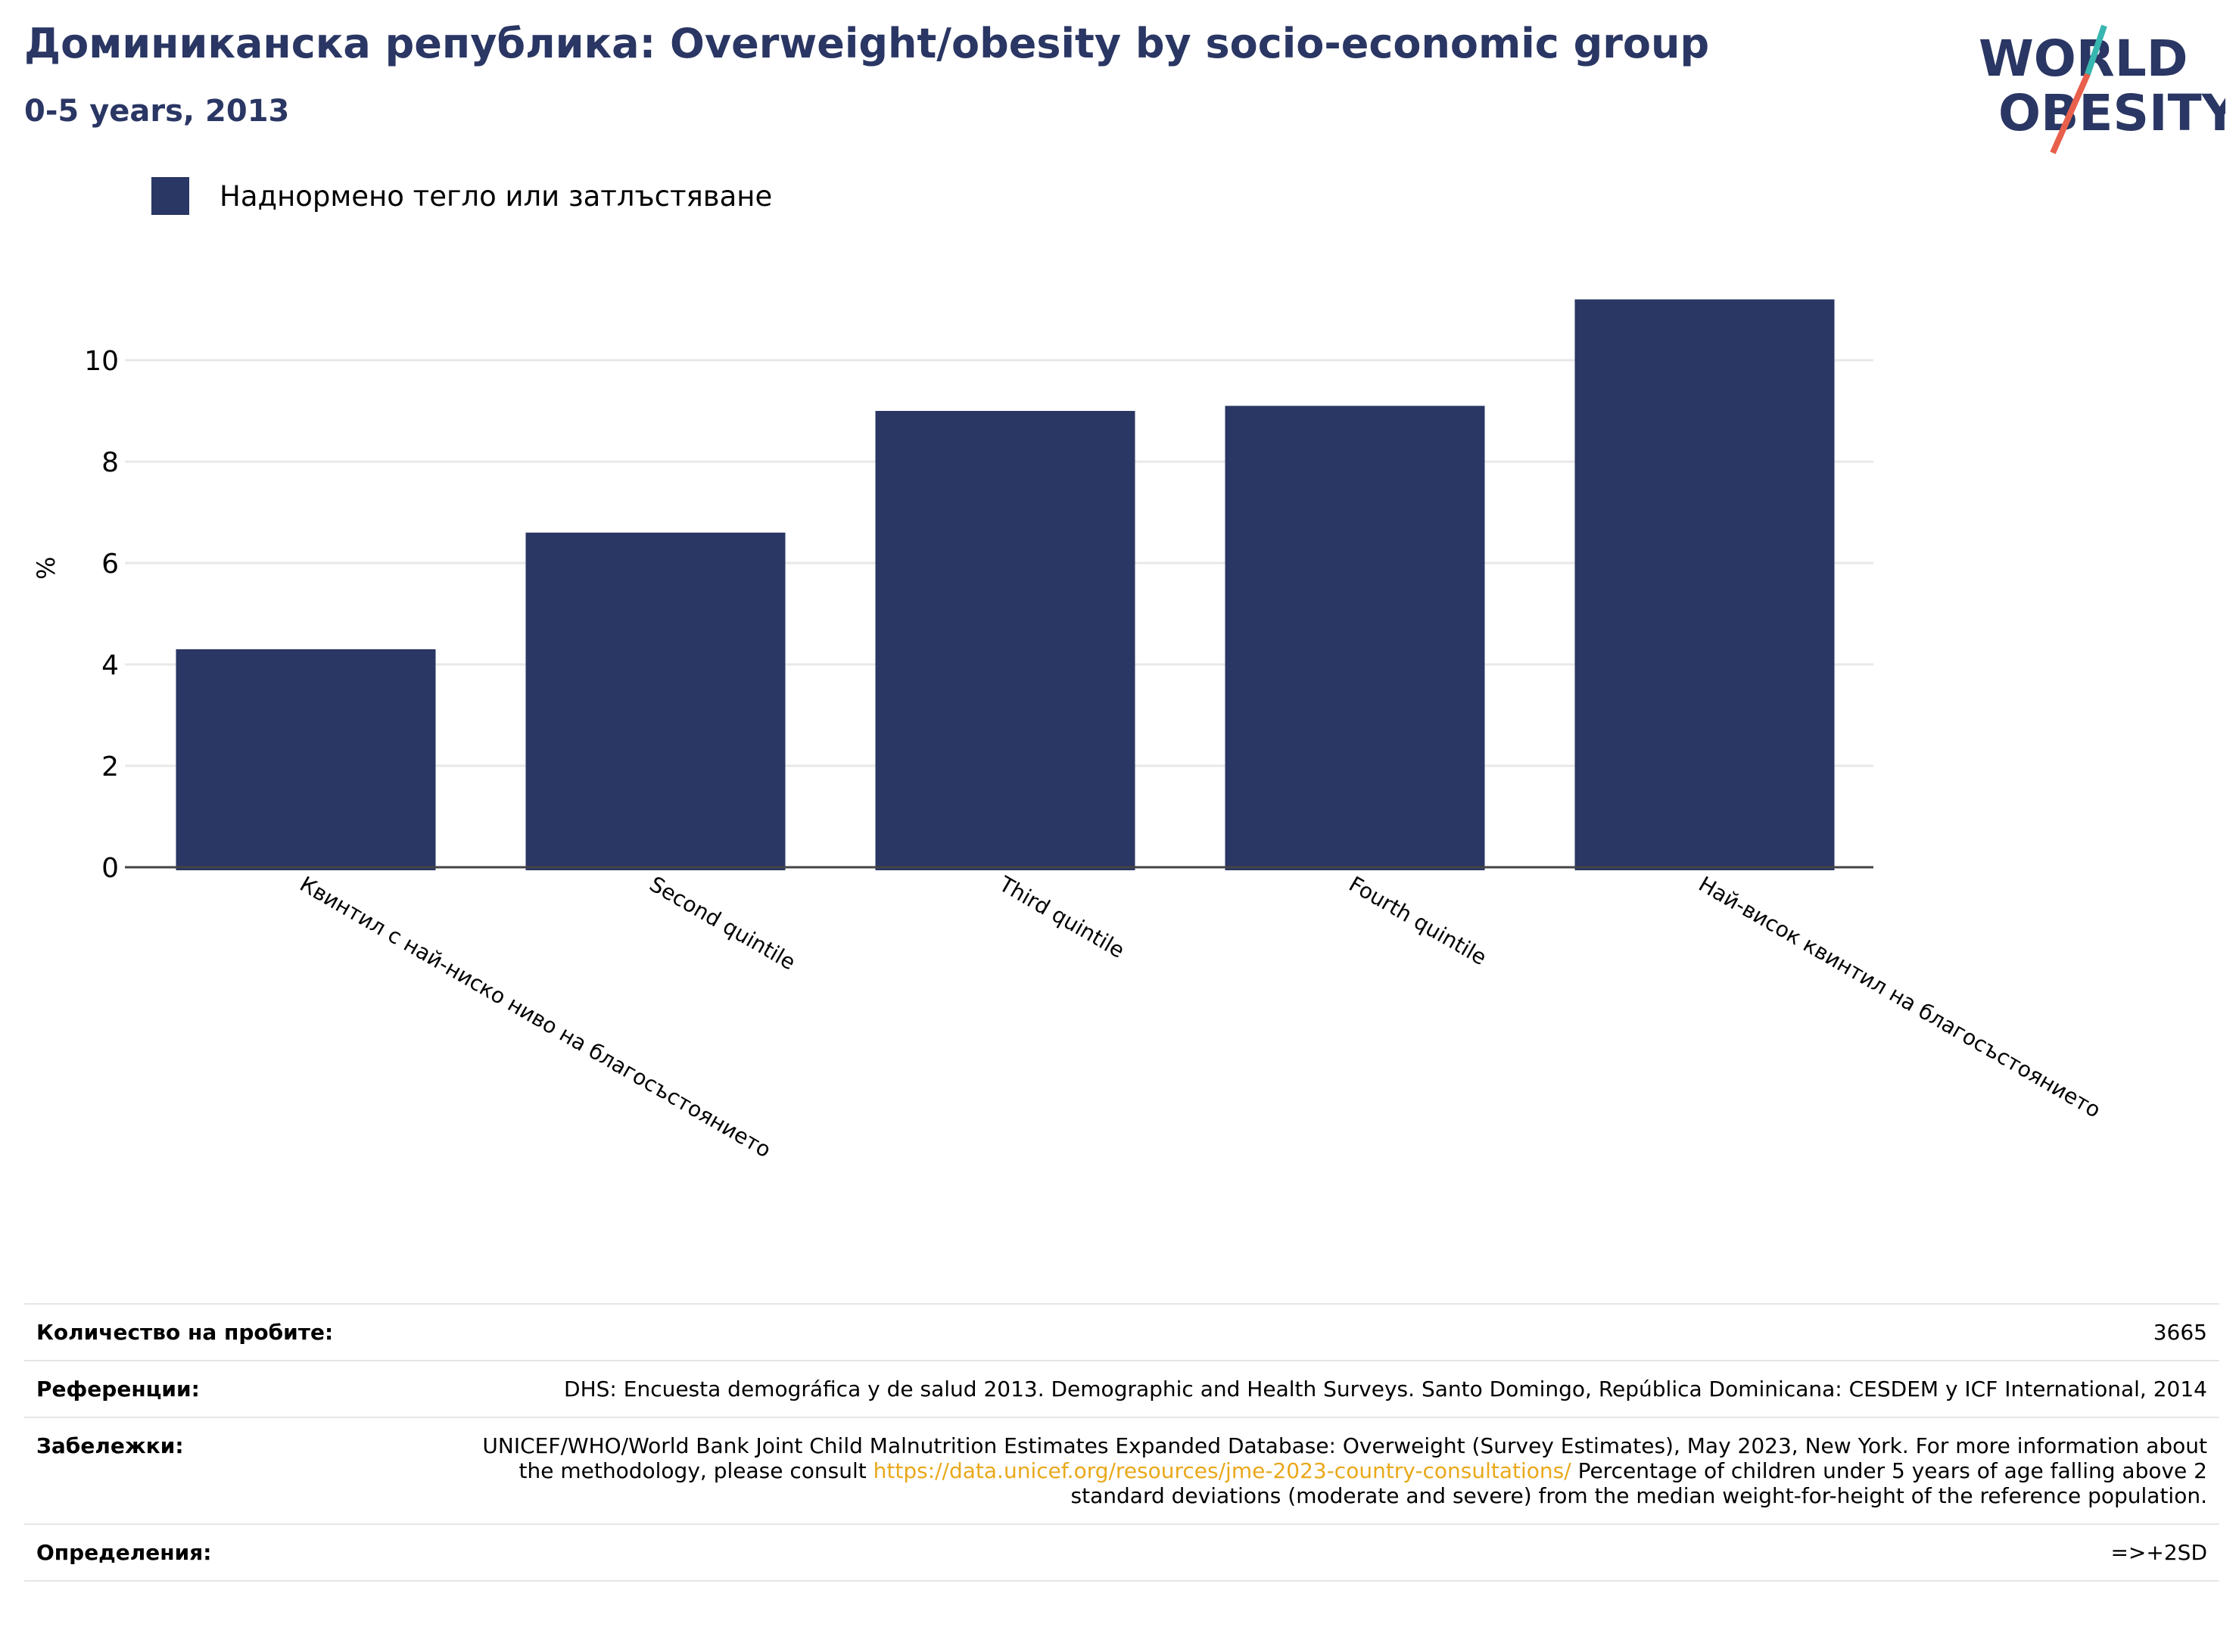  What do you see at coordinates (185, 1332) in the screenshot?
I see `info-label: Количество на пробите:` at bounding box center [185, 1332].